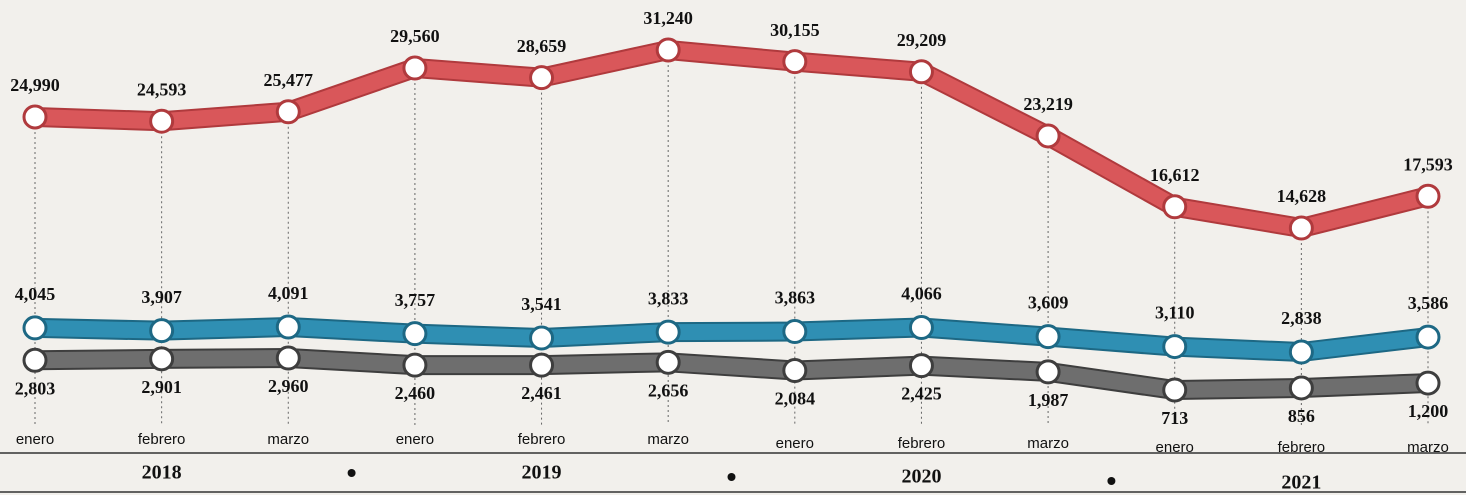  I want to click on data-label: 2,425, so click(921, 394).